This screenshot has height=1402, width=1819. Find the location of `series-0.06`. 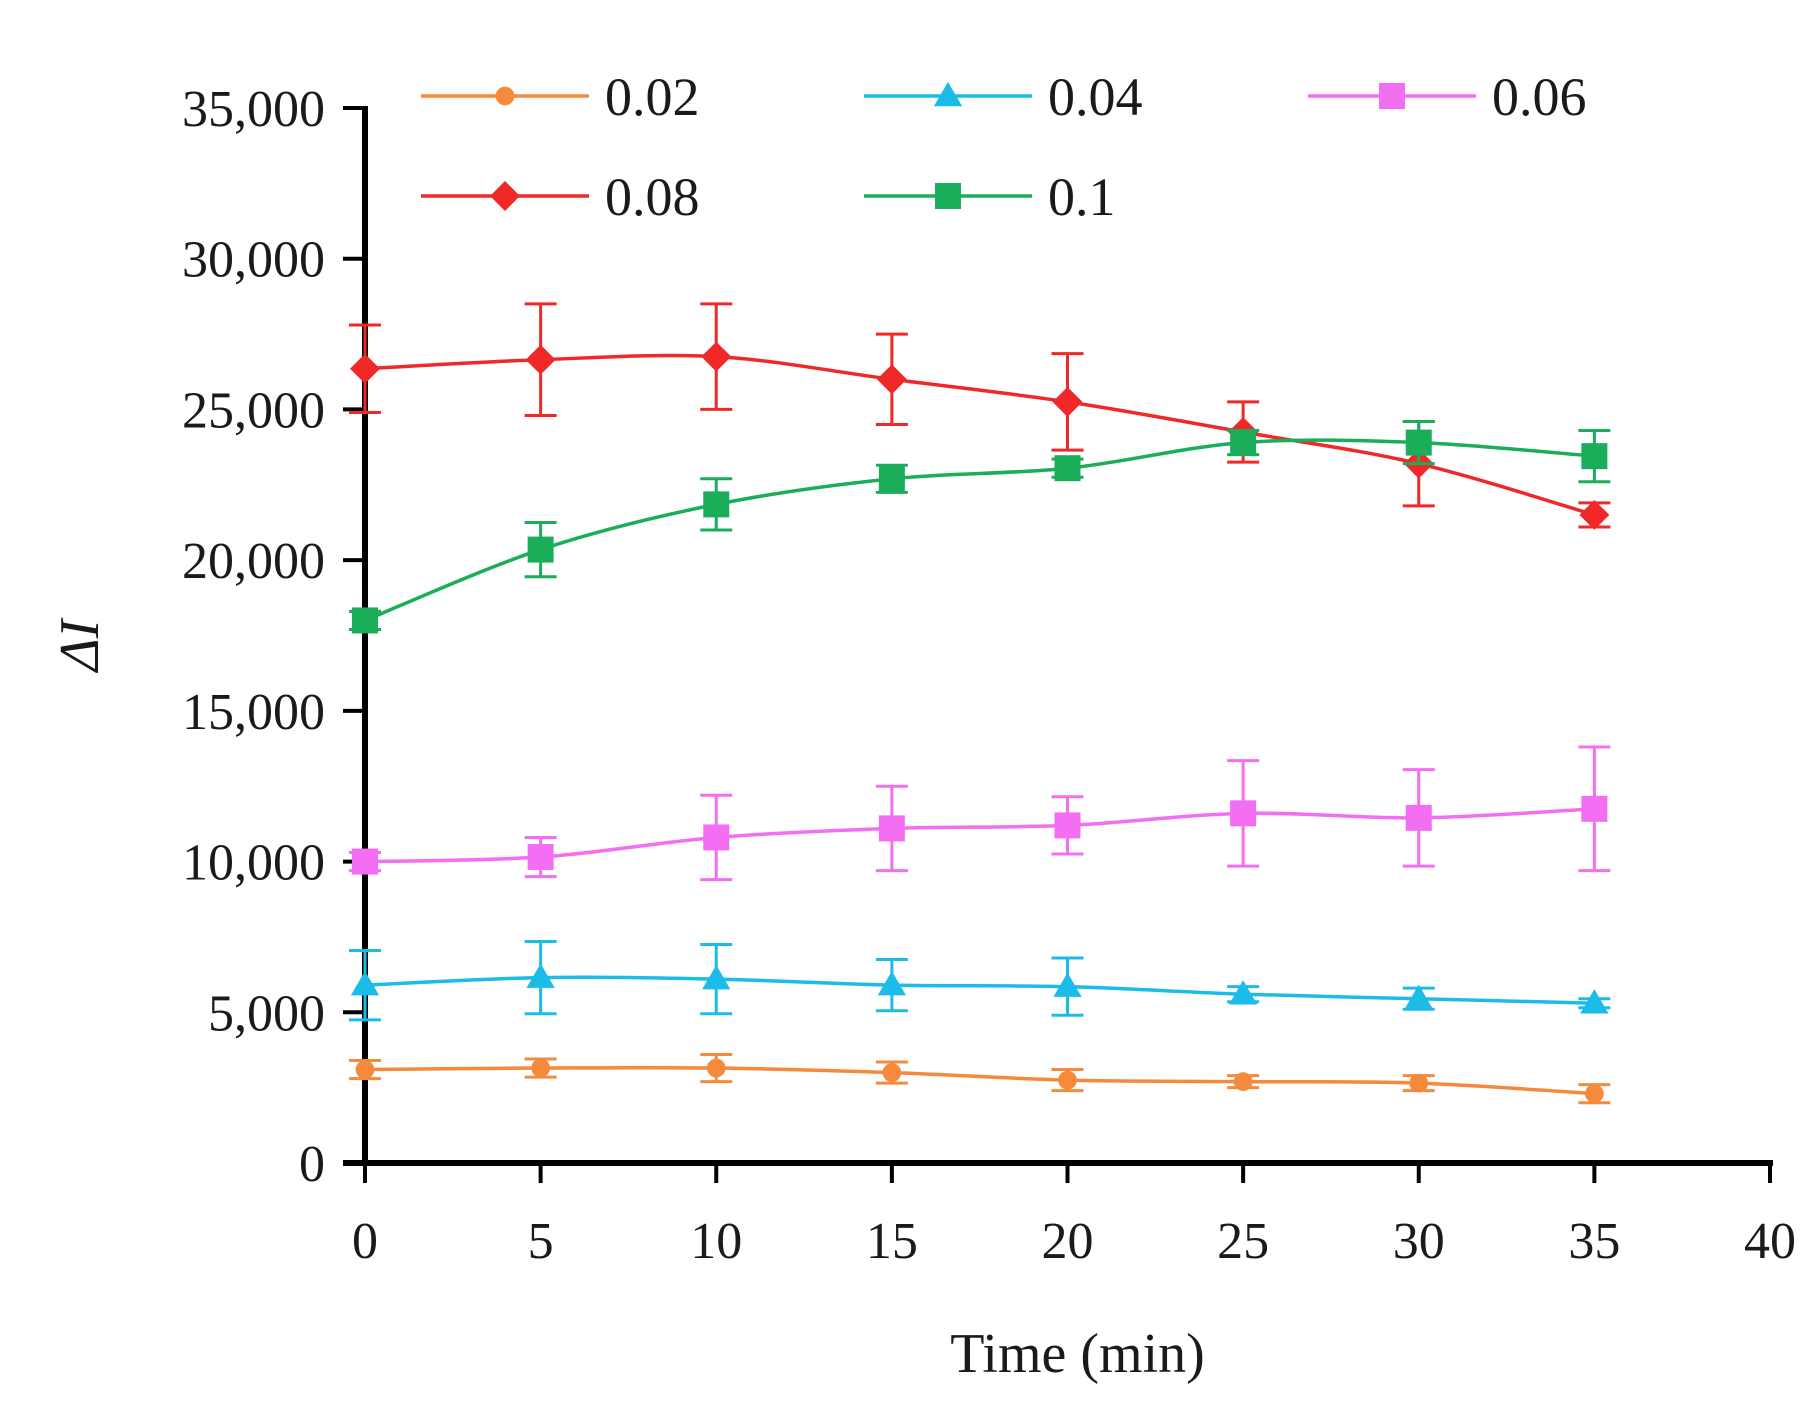

series-0.06 is located at coordinates (980, 813).